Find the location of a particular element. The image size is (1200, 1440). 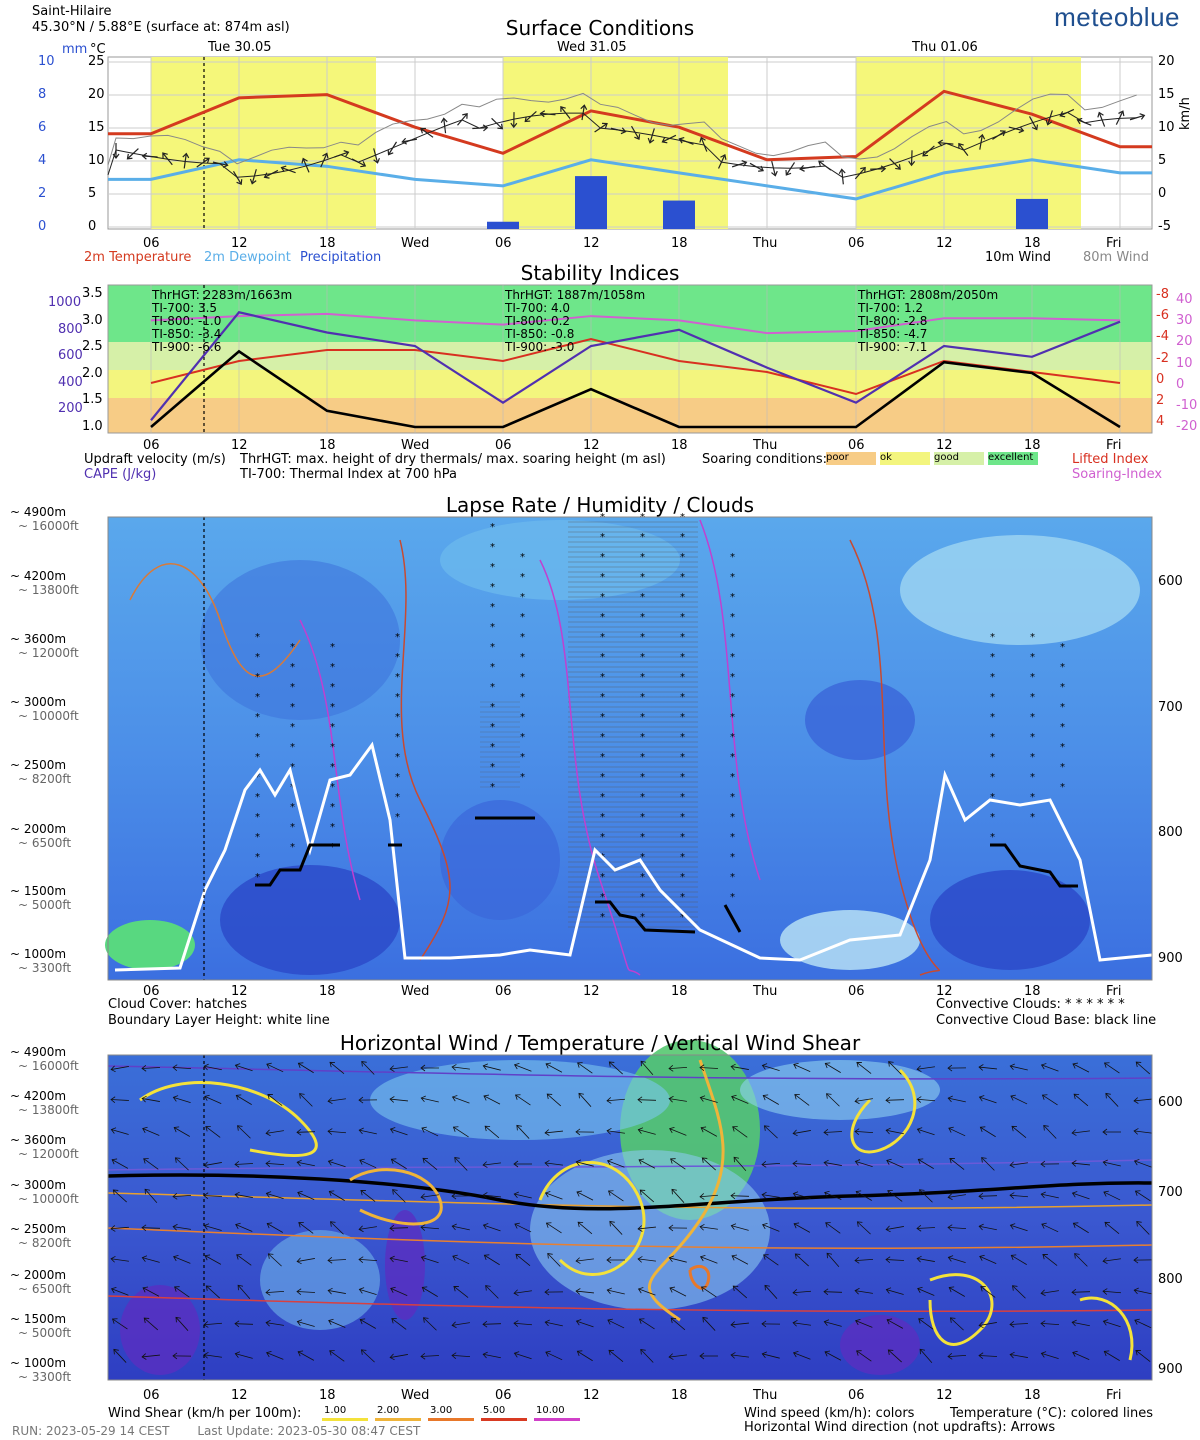

meteoblue-logo: meteoblue is located at coordinates (1117, 17).